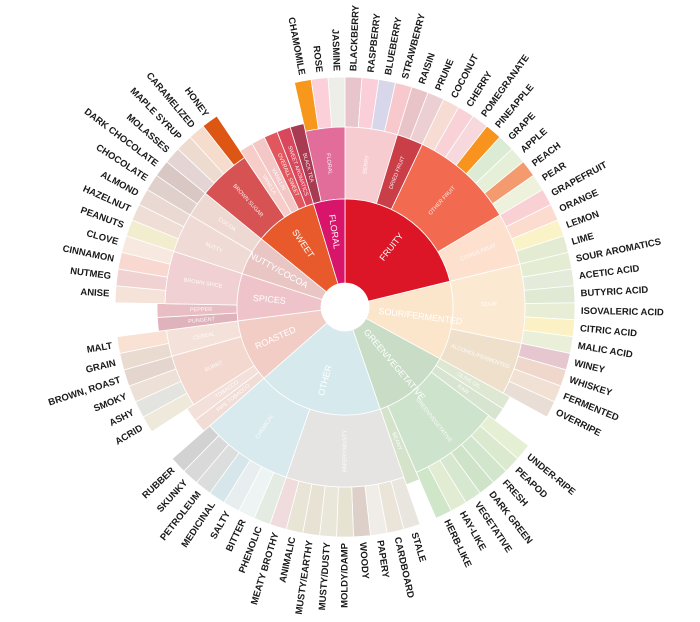 This screenshot has width=700, height=622. I want to click on leaf-label-grain: GRAIN, so click(101, 367).